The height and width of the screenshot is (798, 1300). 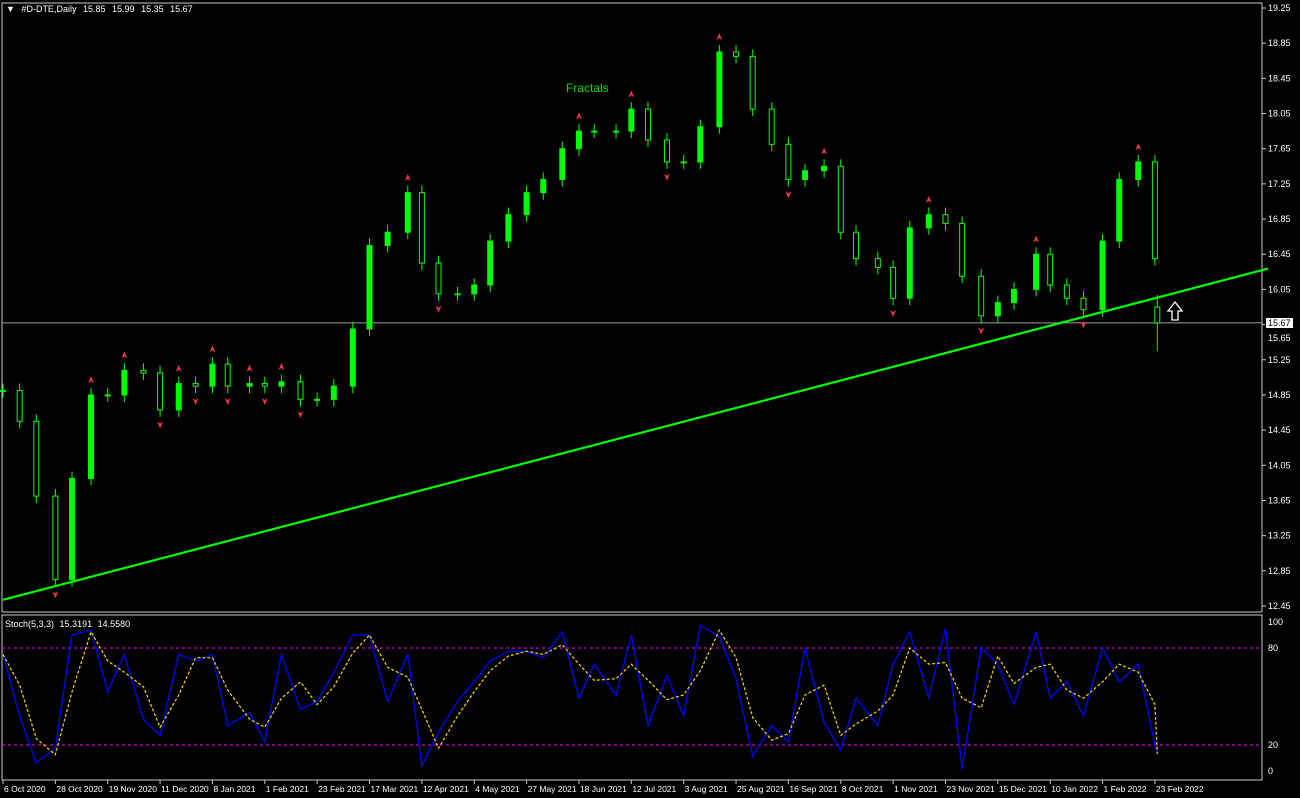 What do you see at coordinates (1279, 395) in the screenshot?
I see `price-tick-label: 14.85` at bounding box center [1279, 395].